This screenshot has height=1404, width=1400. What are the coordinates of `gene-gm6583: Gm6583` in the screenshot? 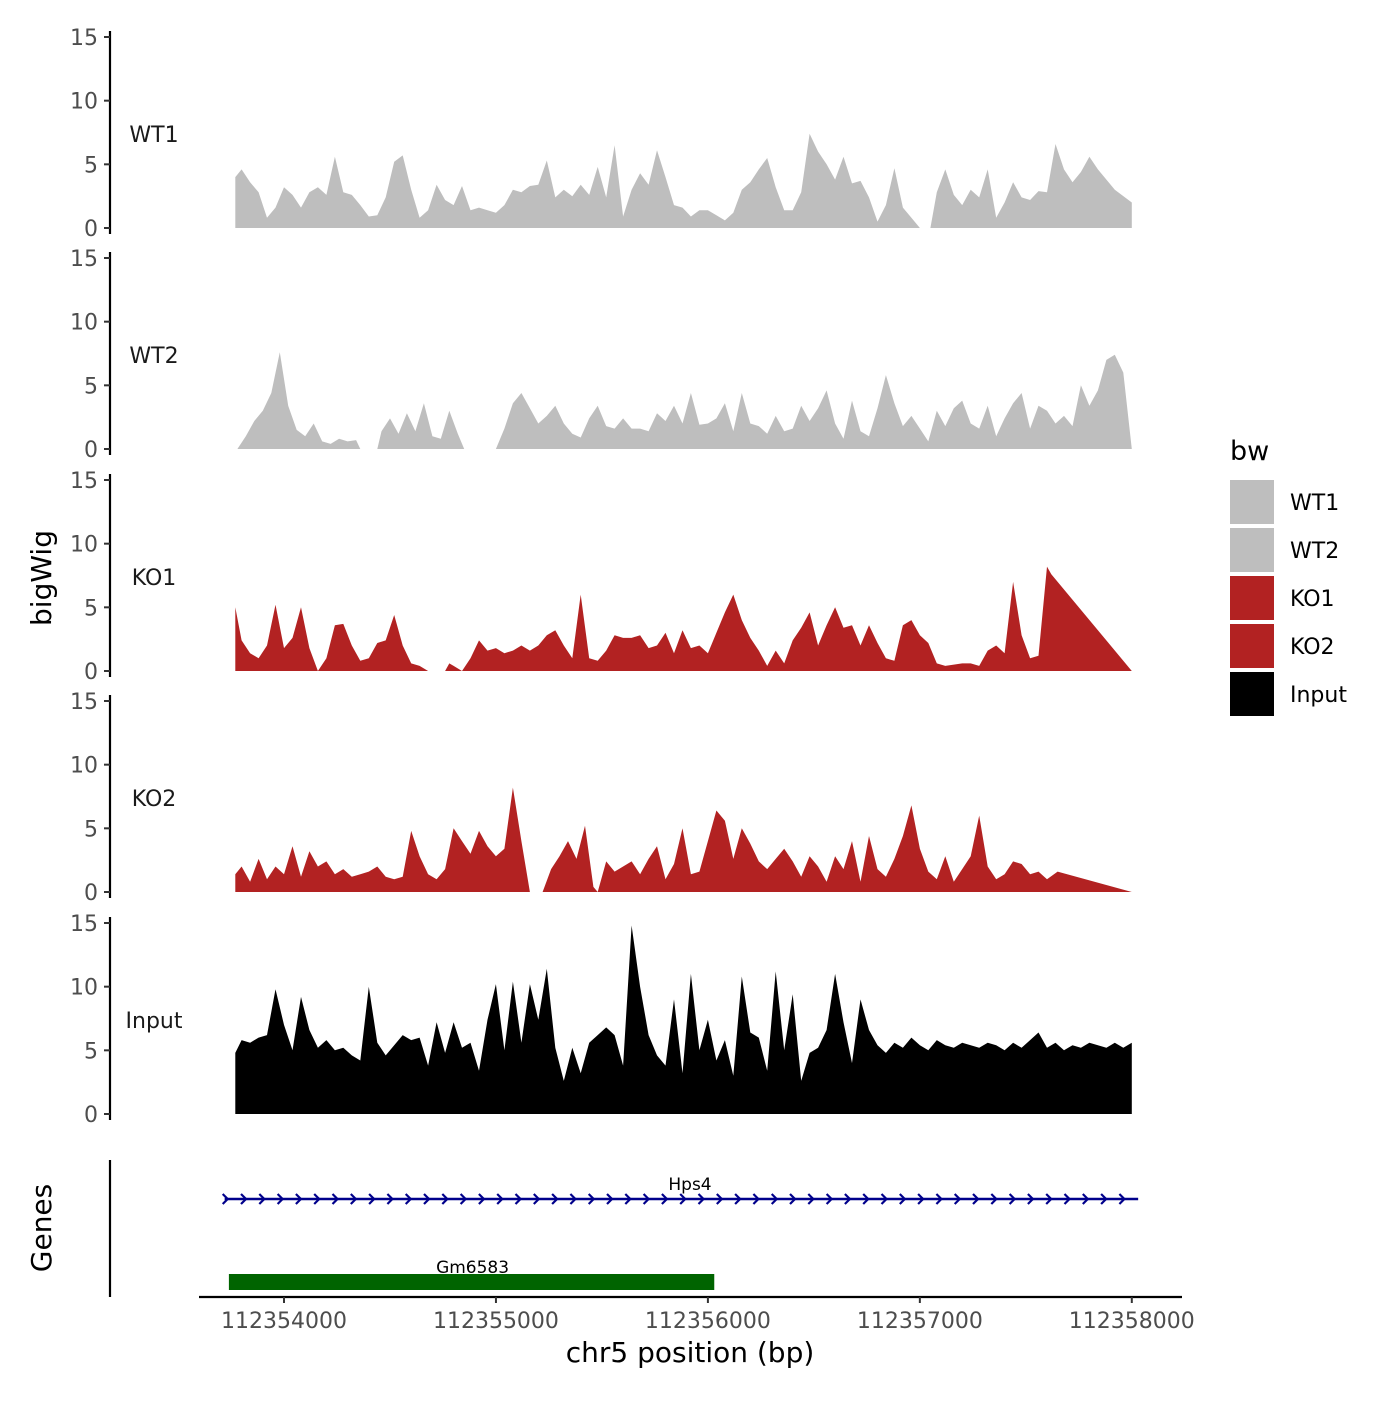 It's located at (471, 1274).